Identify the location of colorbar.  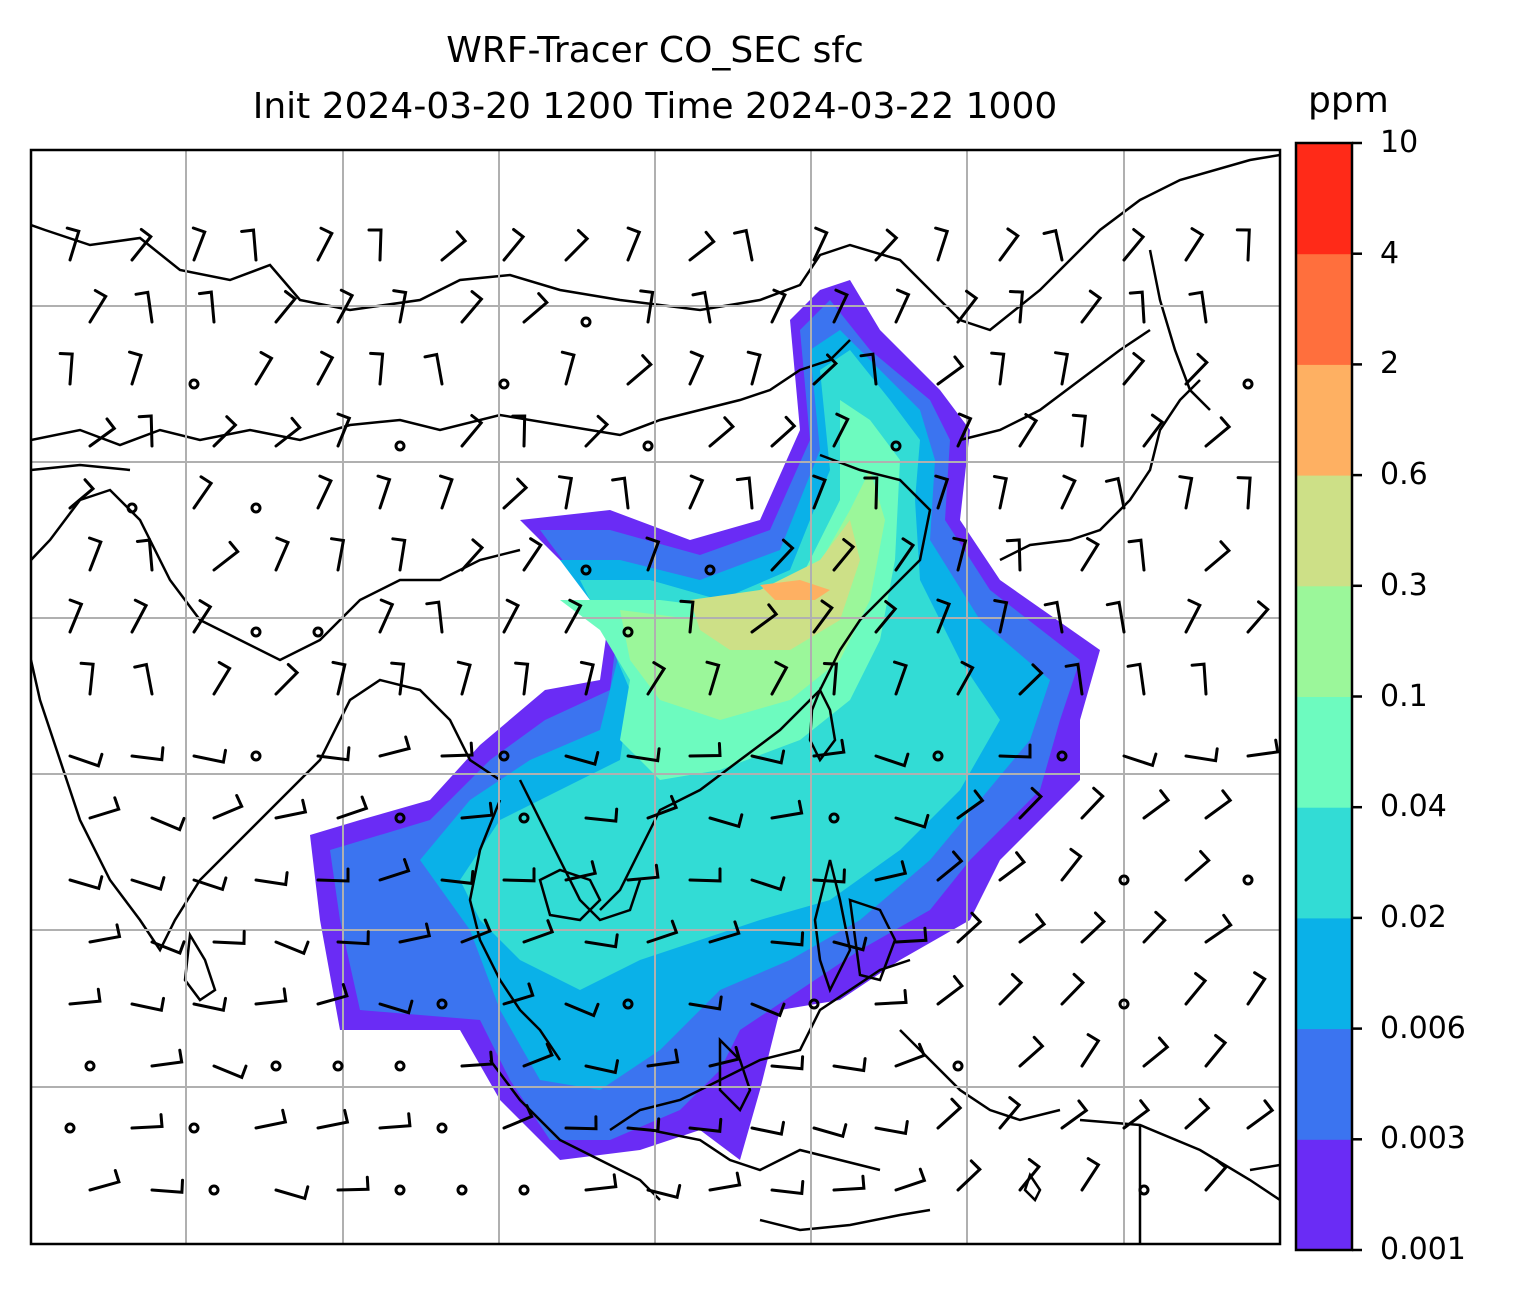
(1324, 697).